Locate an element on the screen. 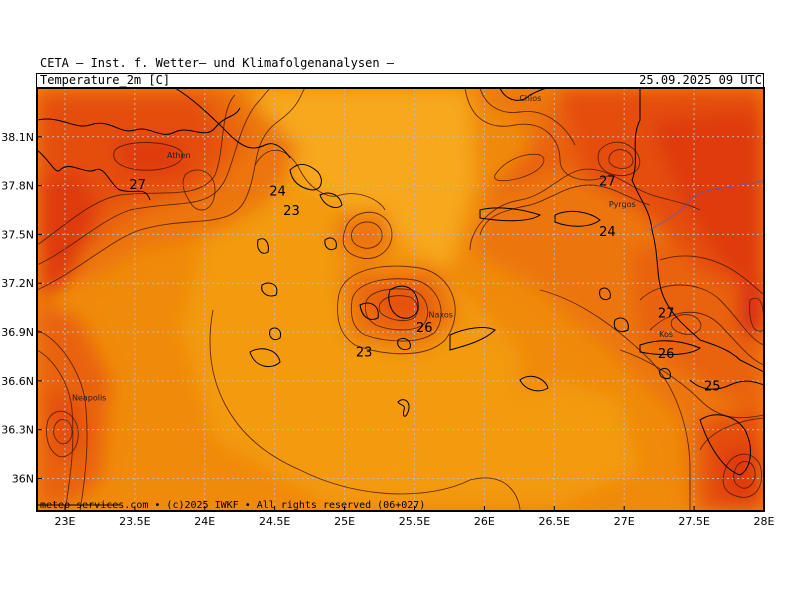 Image resolution: width=800 pixels, height=600 pixels. border-line is located at coordinates (706, 205).